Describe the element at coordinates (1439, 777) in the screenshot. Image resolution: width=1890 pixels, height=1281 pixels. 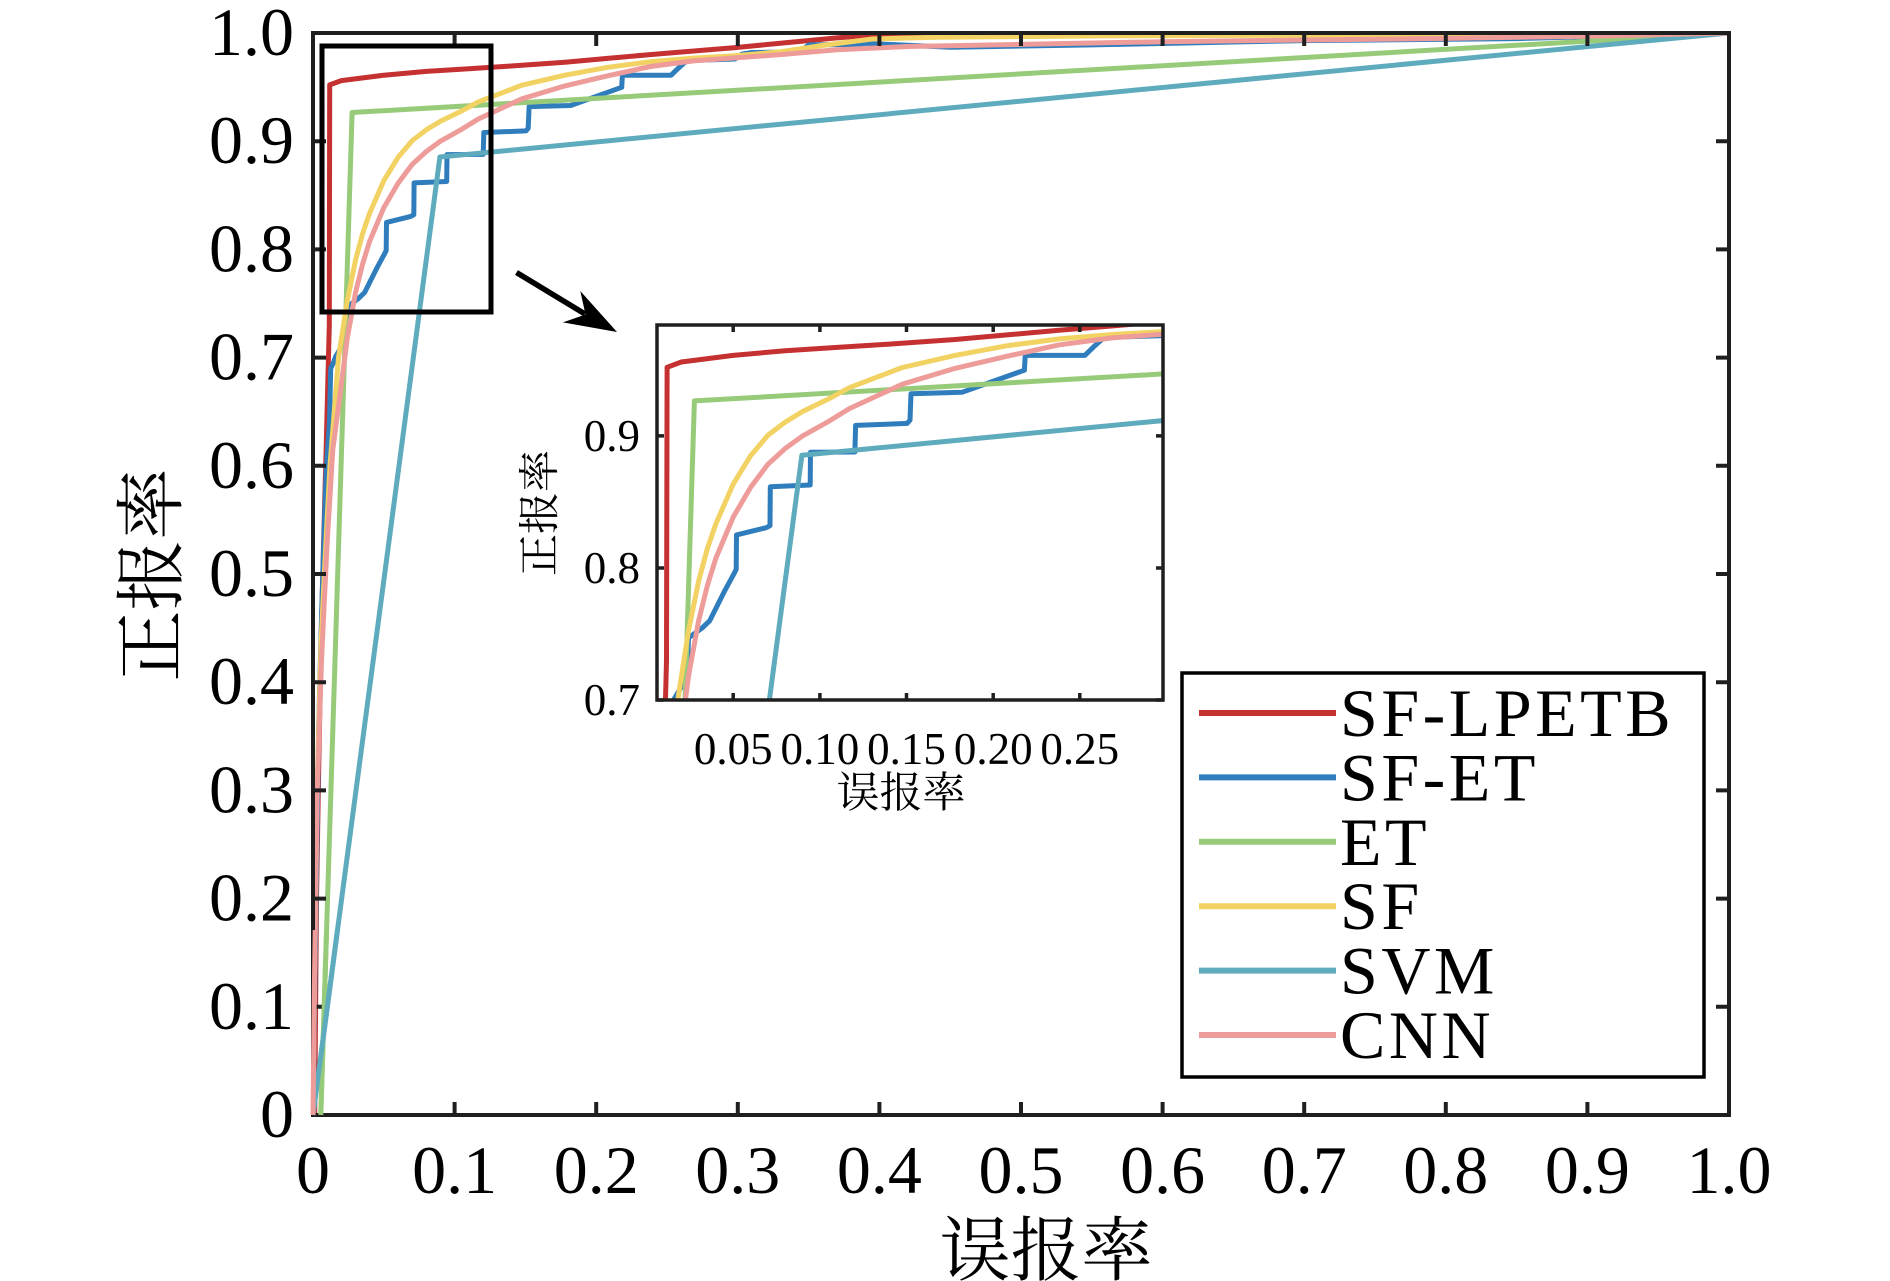
I see `svg-text: SF-ET` at that location.